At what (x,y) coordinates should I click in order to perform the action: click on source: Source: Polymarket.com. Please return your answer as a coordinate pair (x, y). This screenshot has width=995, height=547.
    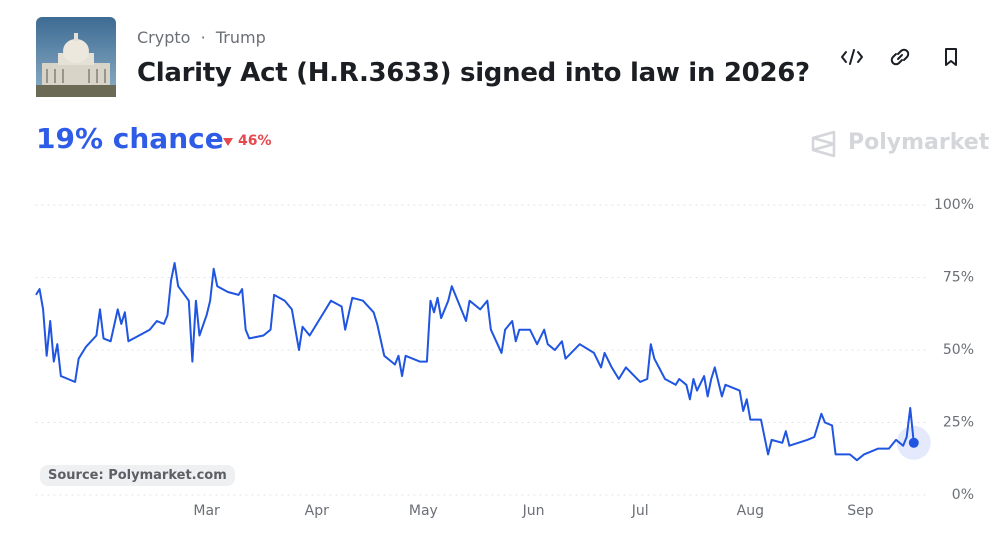
    Looking at the image, I should click on (137, 475).